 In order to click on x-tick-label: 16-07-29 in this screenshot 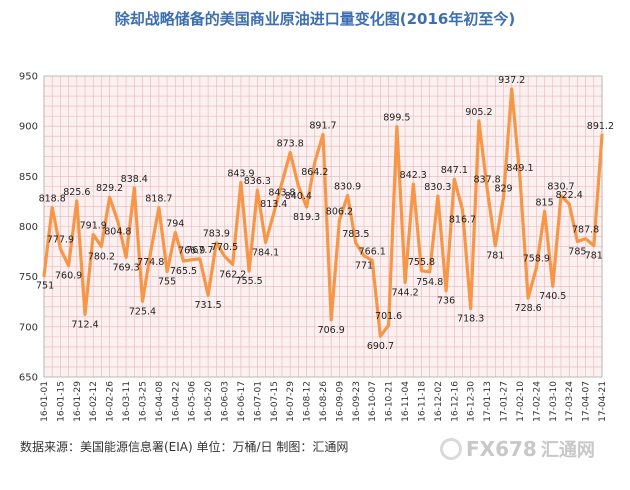, I will do `click(291, 401)`.